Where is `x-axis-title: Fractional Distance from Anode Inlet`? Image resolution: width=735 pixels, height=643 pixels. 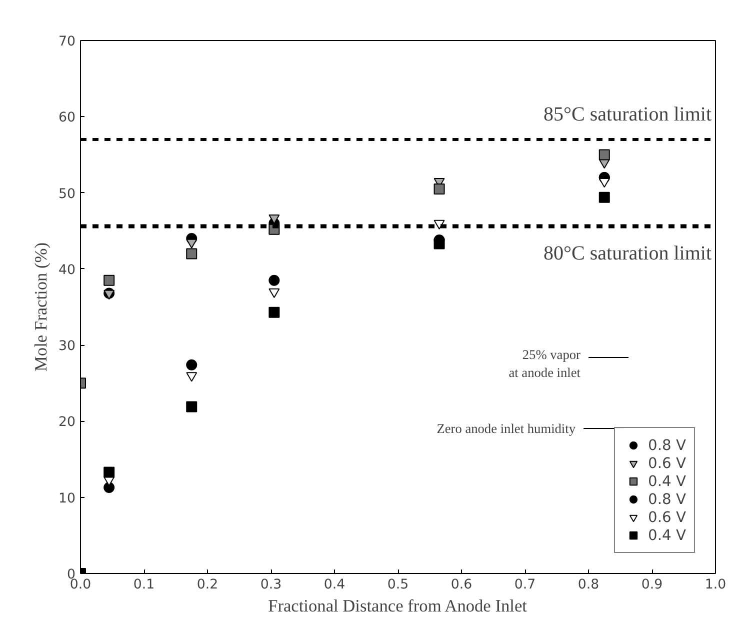
x-axis-title: Fractional Distance from Anode Inlet is located at coordinates (398, 606).